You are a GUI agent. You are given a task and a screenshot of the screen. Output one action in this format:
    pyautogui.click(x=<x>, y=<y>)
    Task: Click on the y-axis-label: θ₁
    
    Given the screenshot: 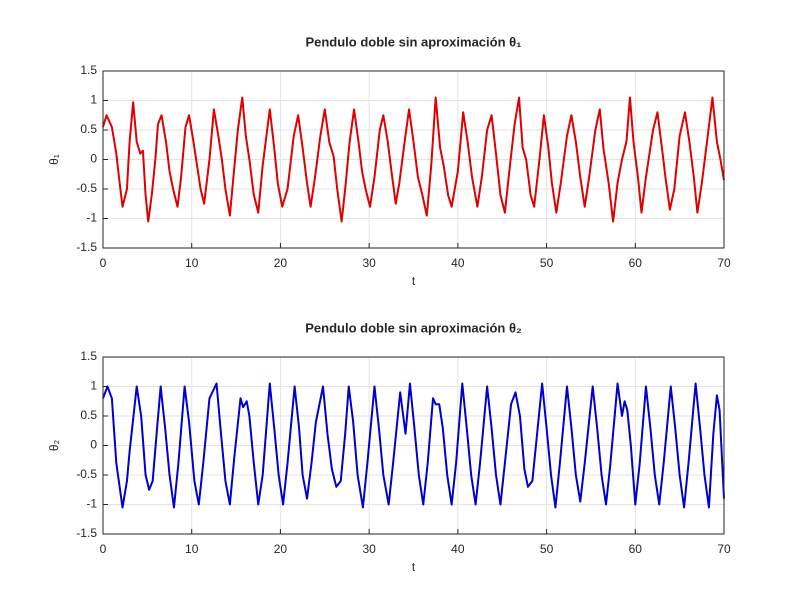 What is the action you would take?
    pyautogui.click(x=54, y=159)
    